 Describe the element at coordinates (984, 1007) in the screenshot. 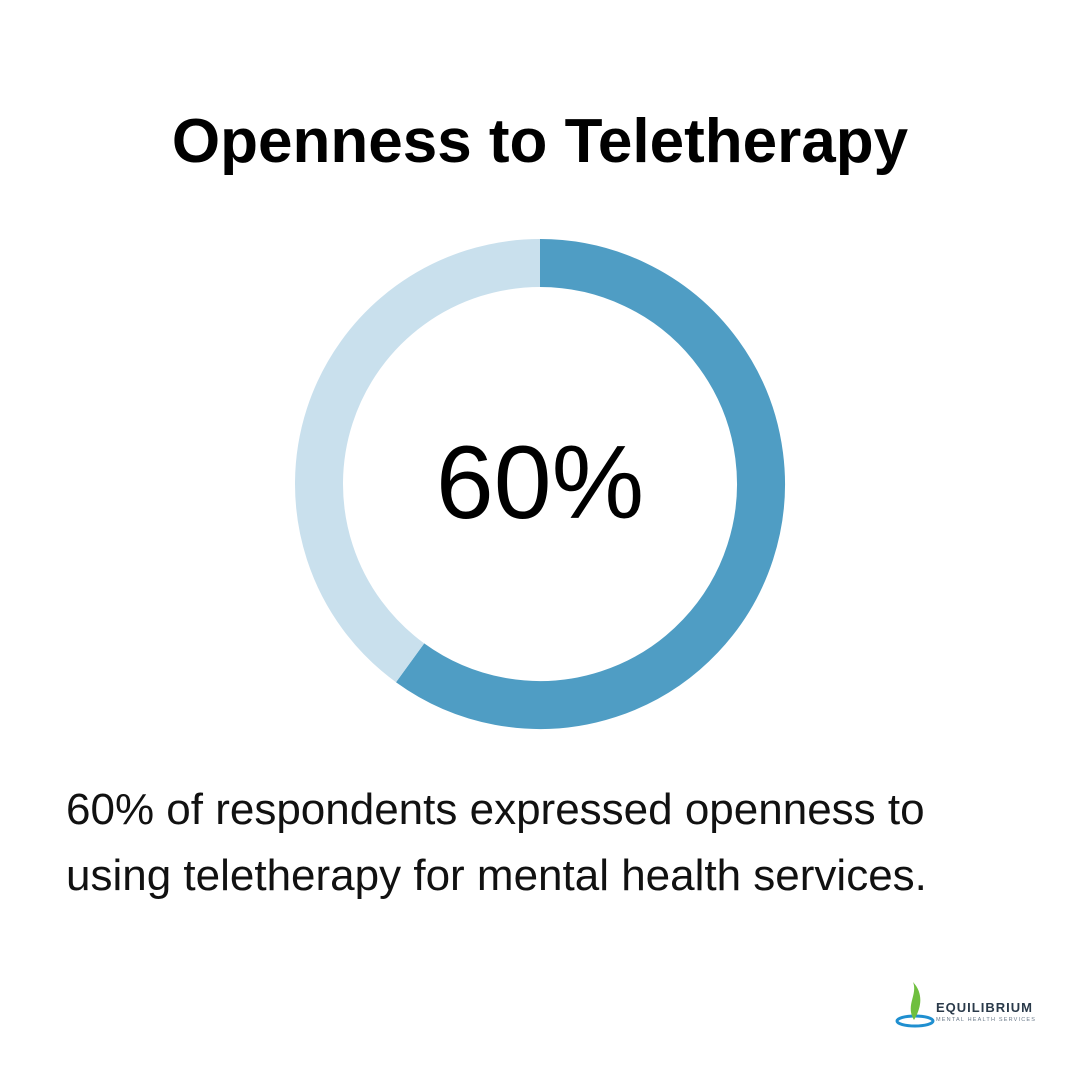

I see `logo-name: EQUILIBRIUM` at that location.